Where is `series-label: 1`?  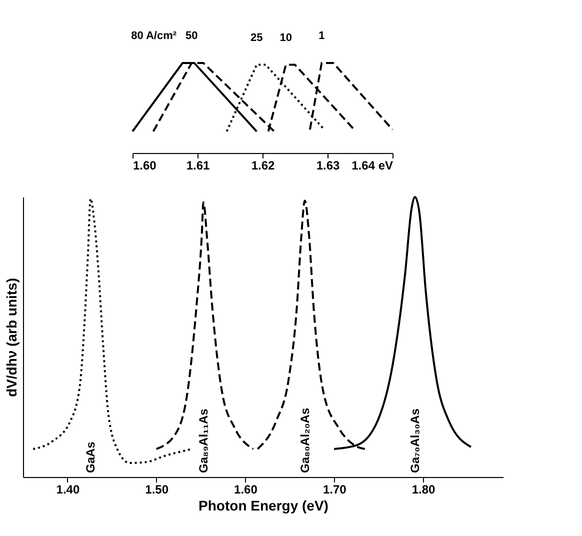
series-label: 1 is located at coordinates (321, 36).